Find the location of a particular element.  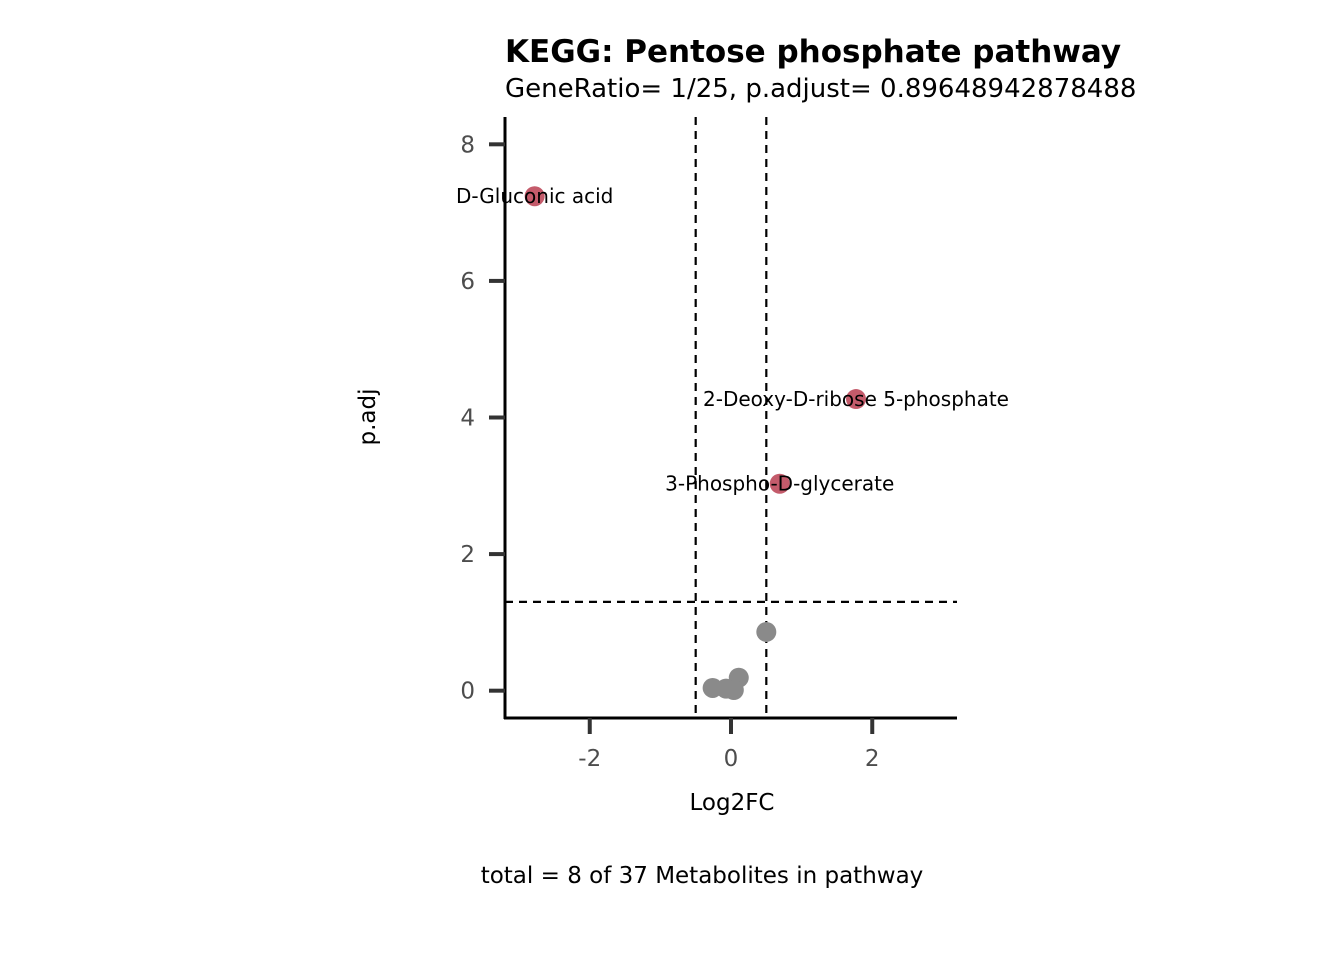

y-tick-label: 8 is located at coordinates (467, 145).